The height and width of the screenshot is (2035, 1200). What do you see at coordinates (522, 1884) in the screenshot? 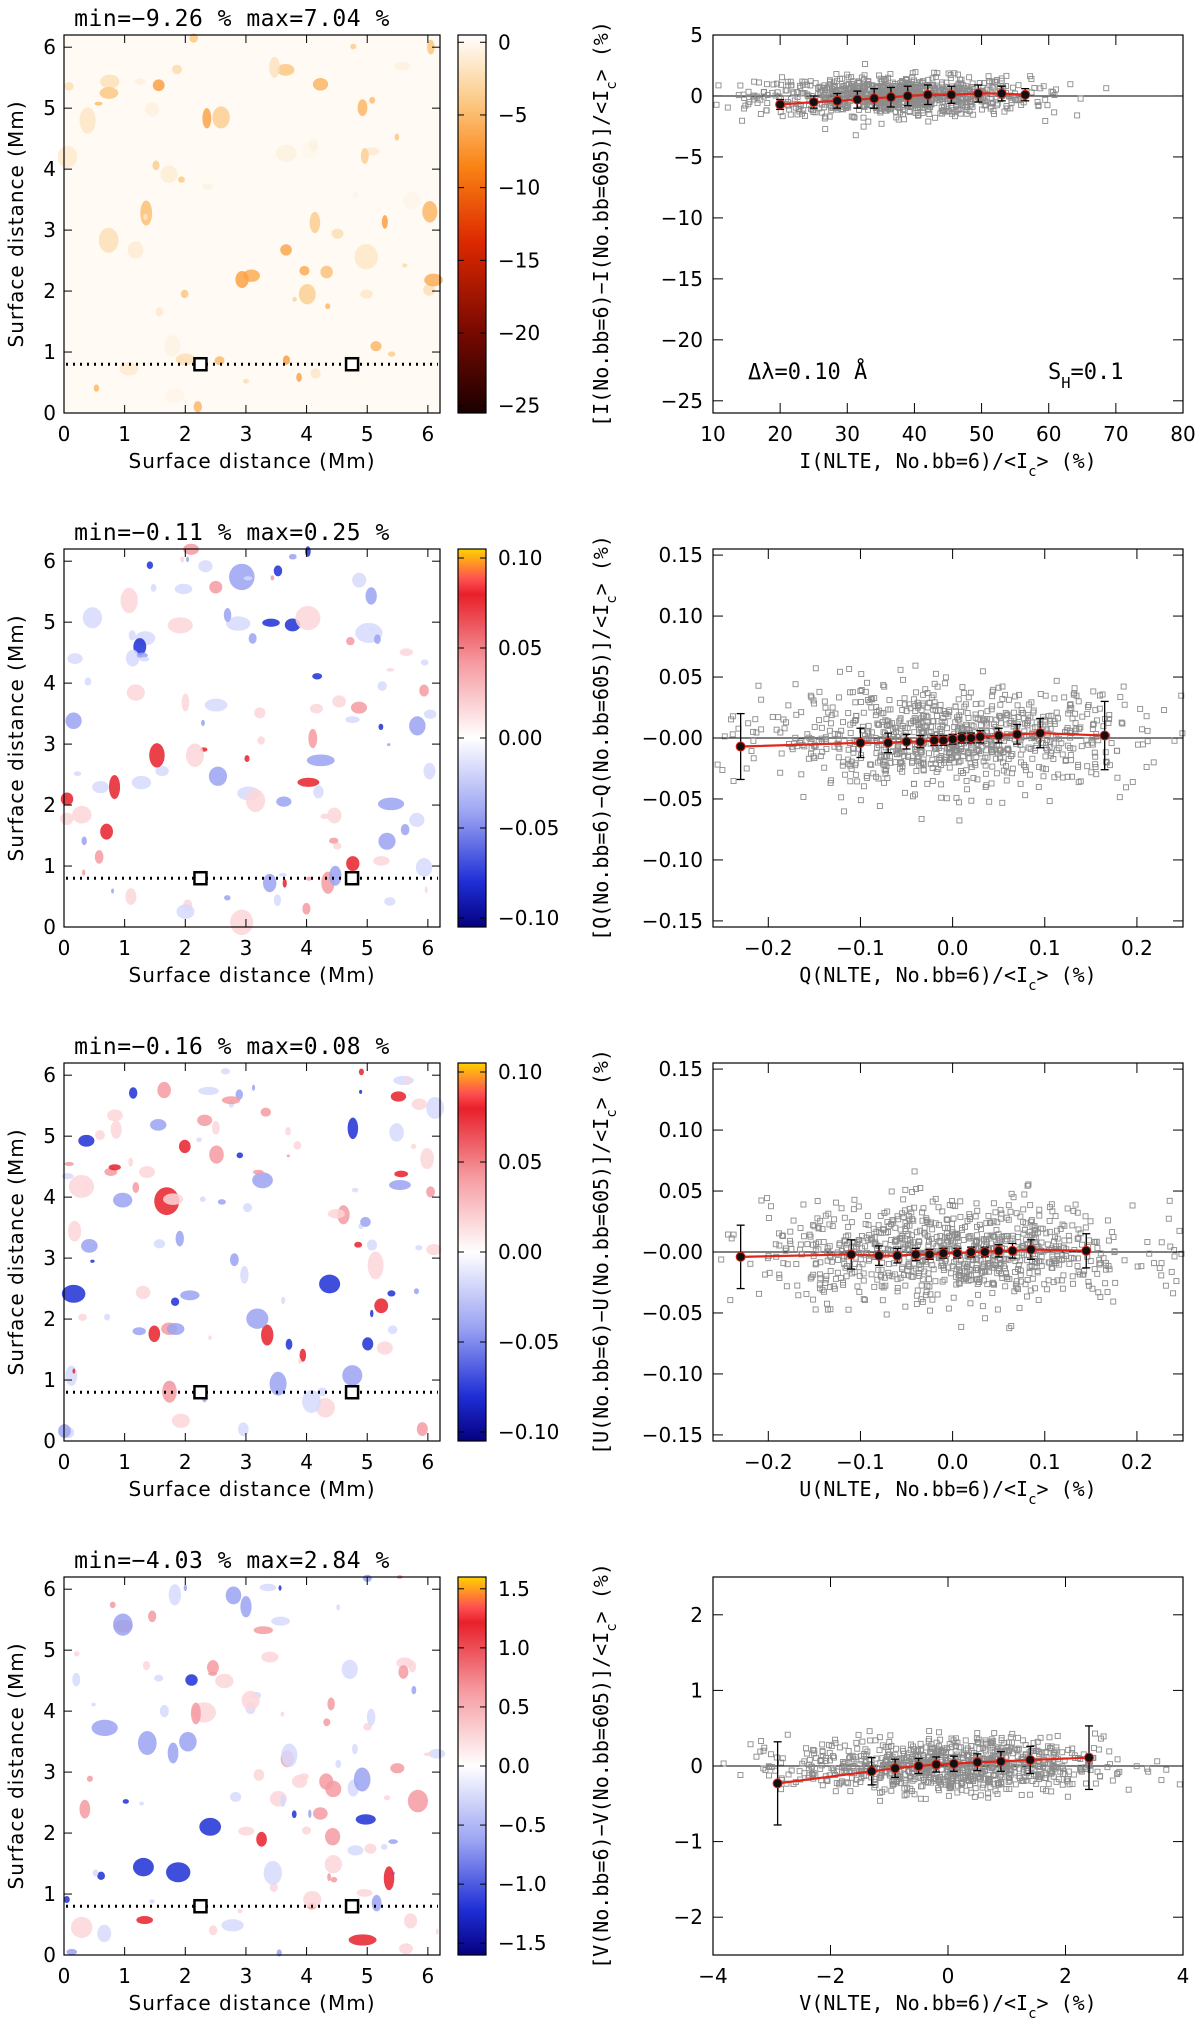
I see `colorbar-tick-label: −1.0` at bounding box center [522, 1884].